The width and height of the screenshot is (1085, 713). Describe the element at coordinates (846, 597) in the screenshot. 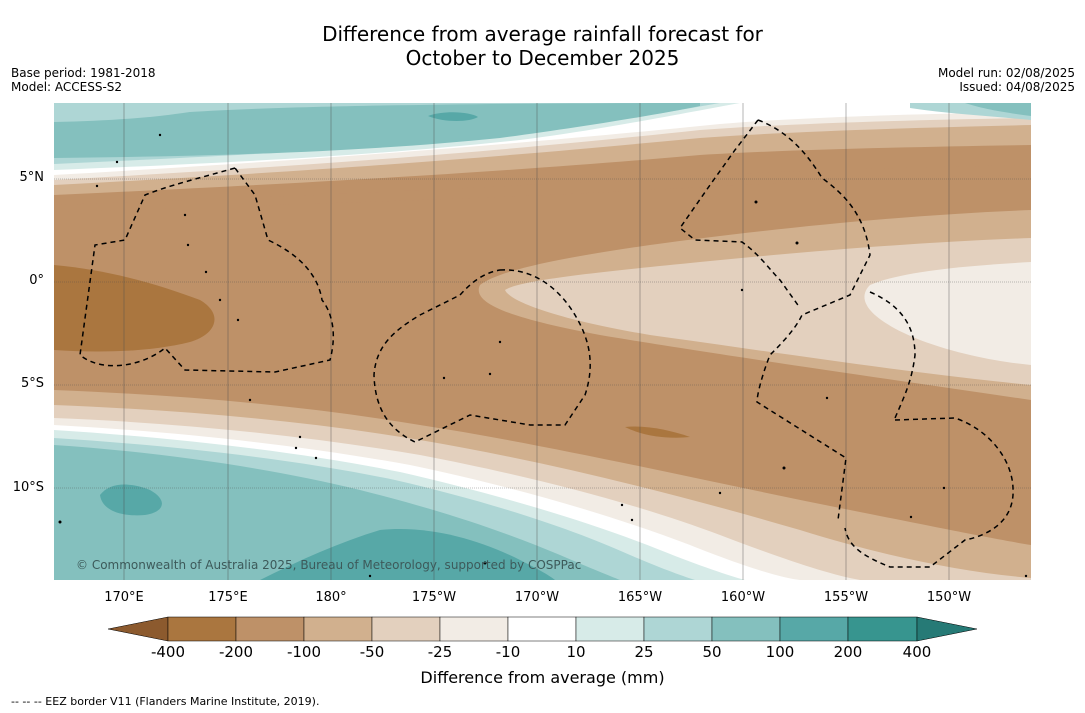

I see `lon-label: 155°W` at that location.